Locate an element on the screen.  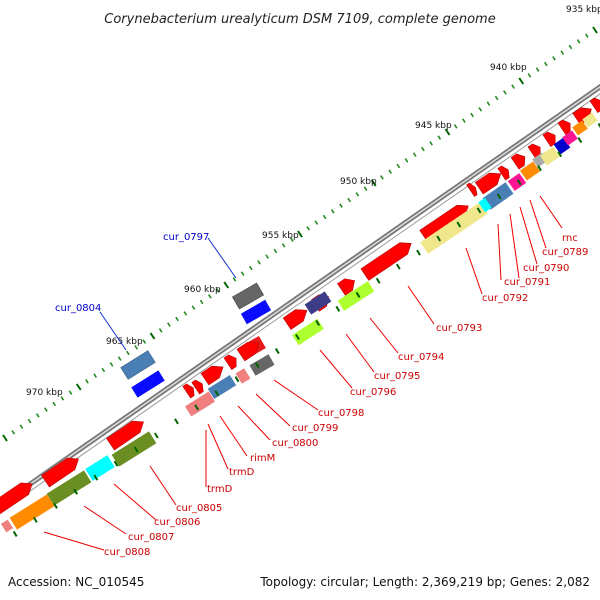
gene-label: cur_0805 is located at coordinates (199, 508).